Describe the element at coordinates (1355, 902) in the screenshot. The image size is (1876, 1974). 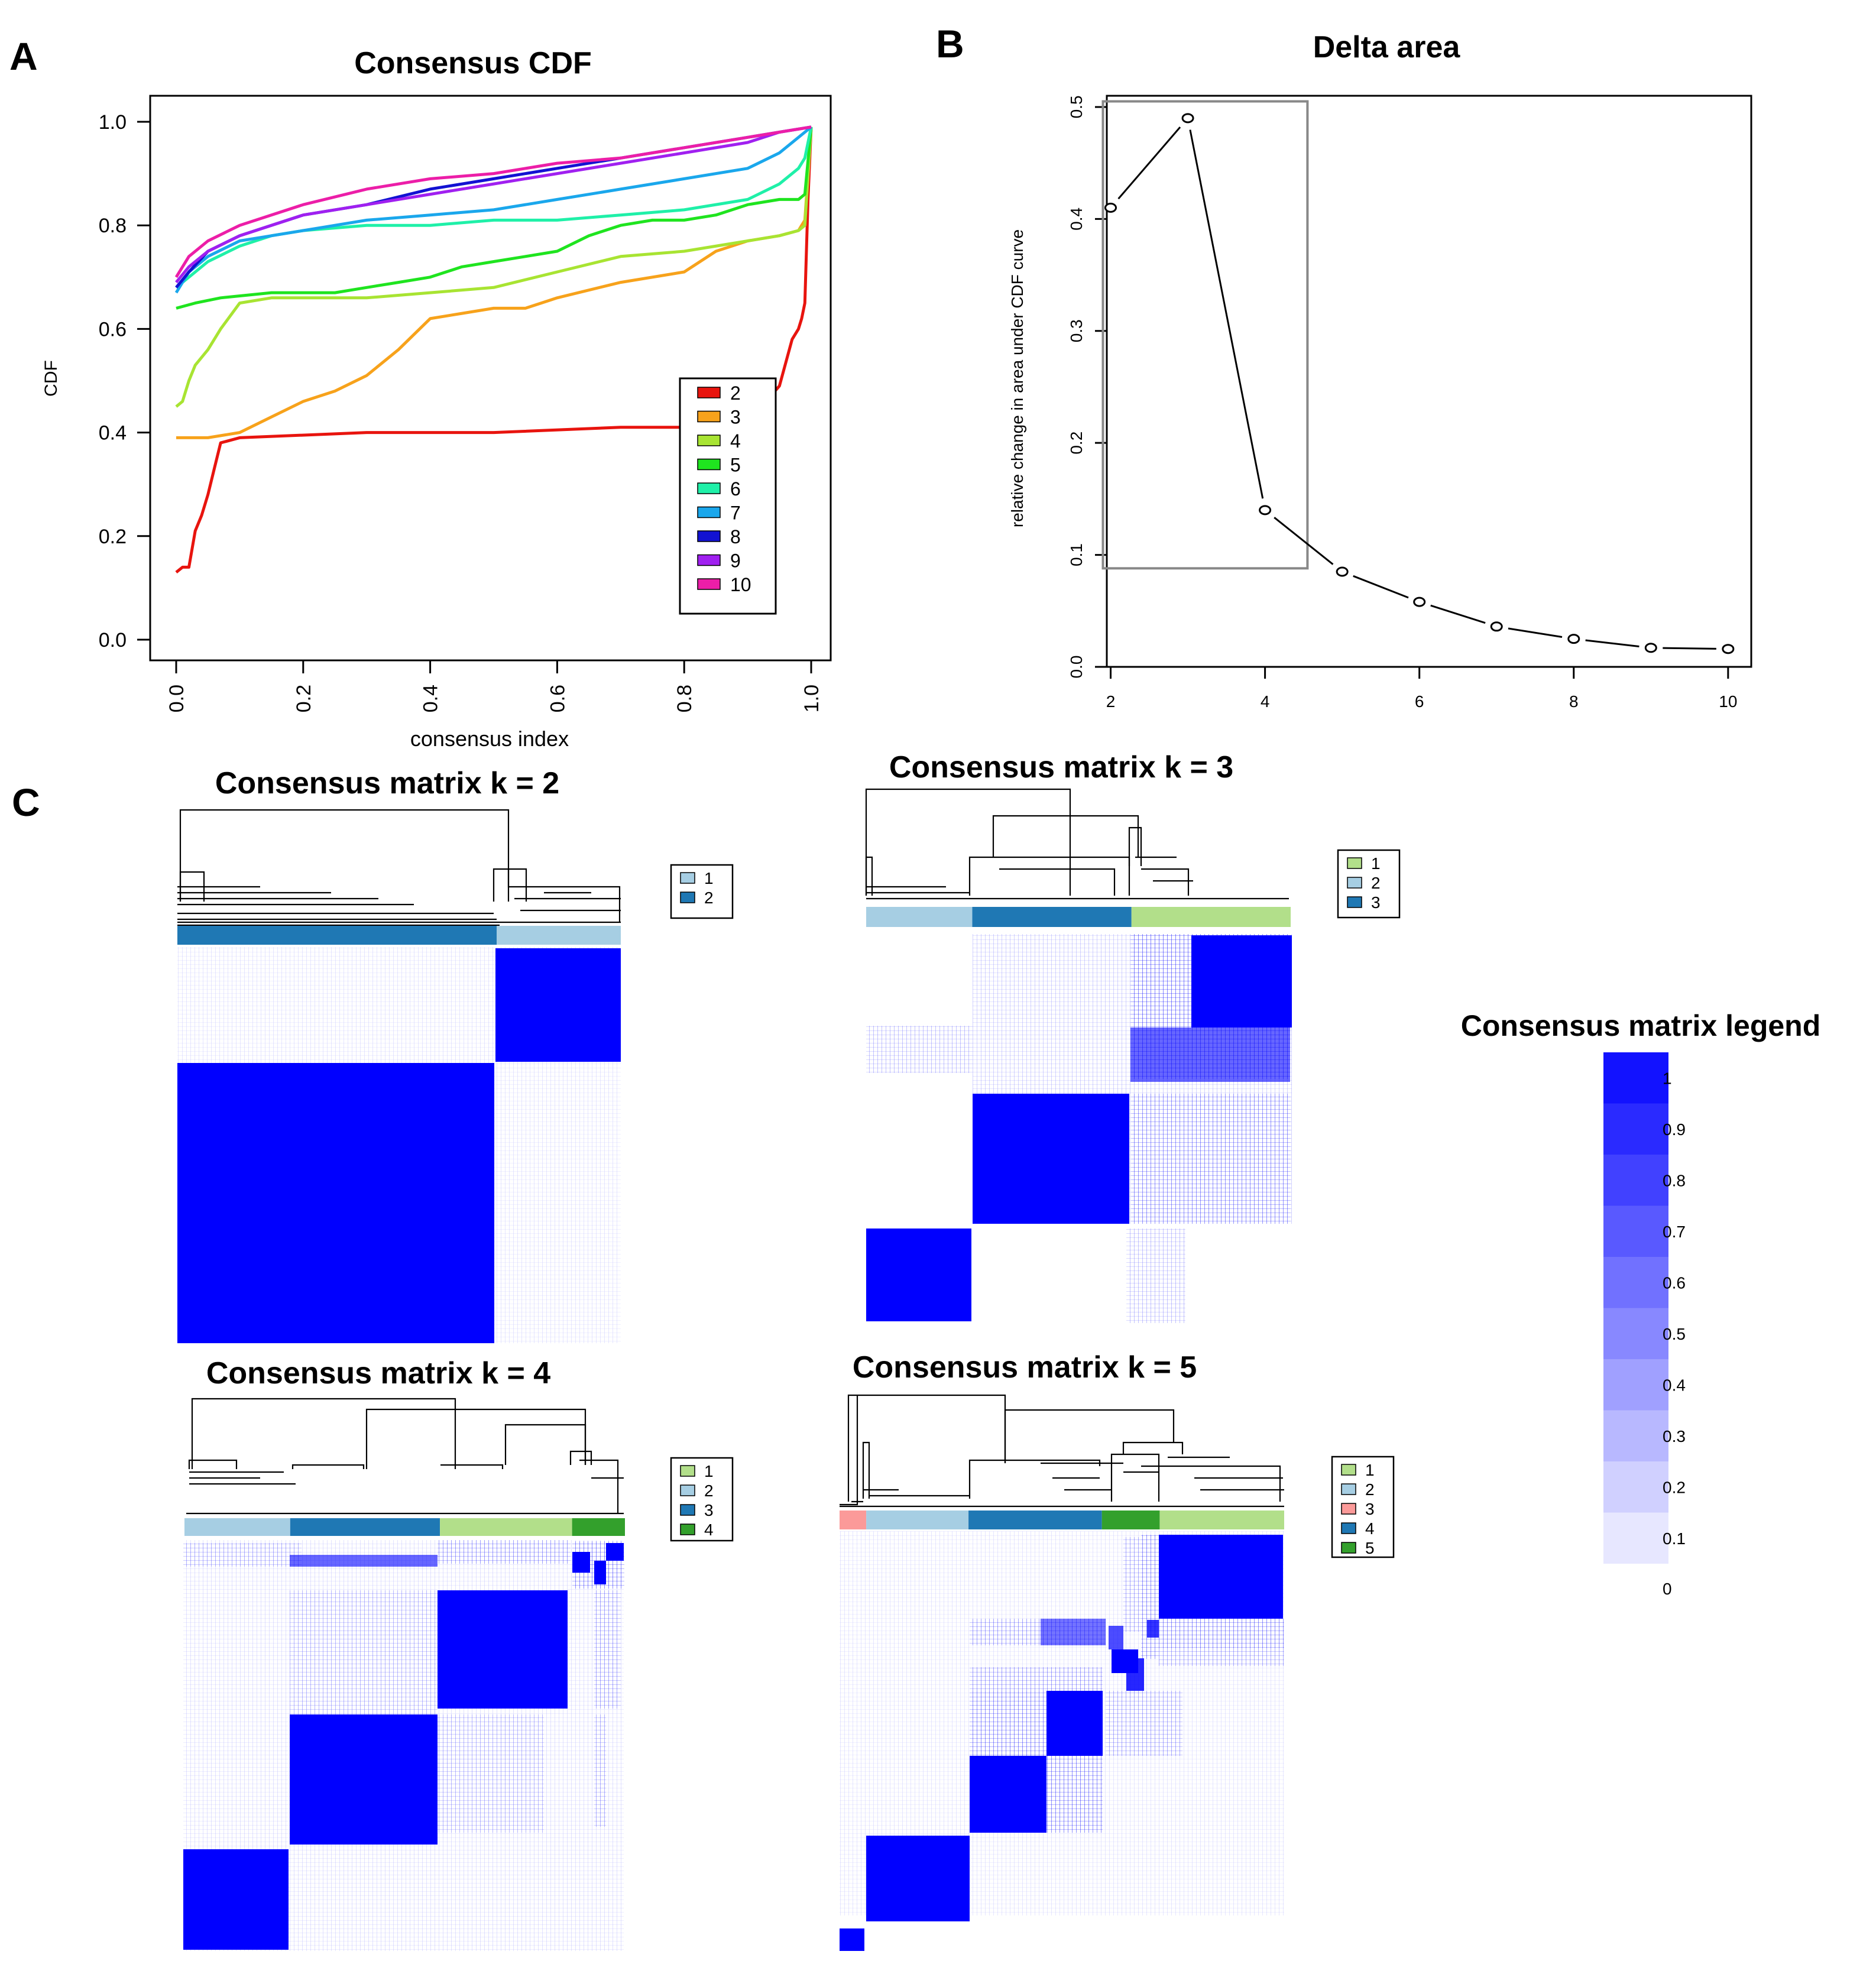
I see `k3-legend-swatch` at that location.